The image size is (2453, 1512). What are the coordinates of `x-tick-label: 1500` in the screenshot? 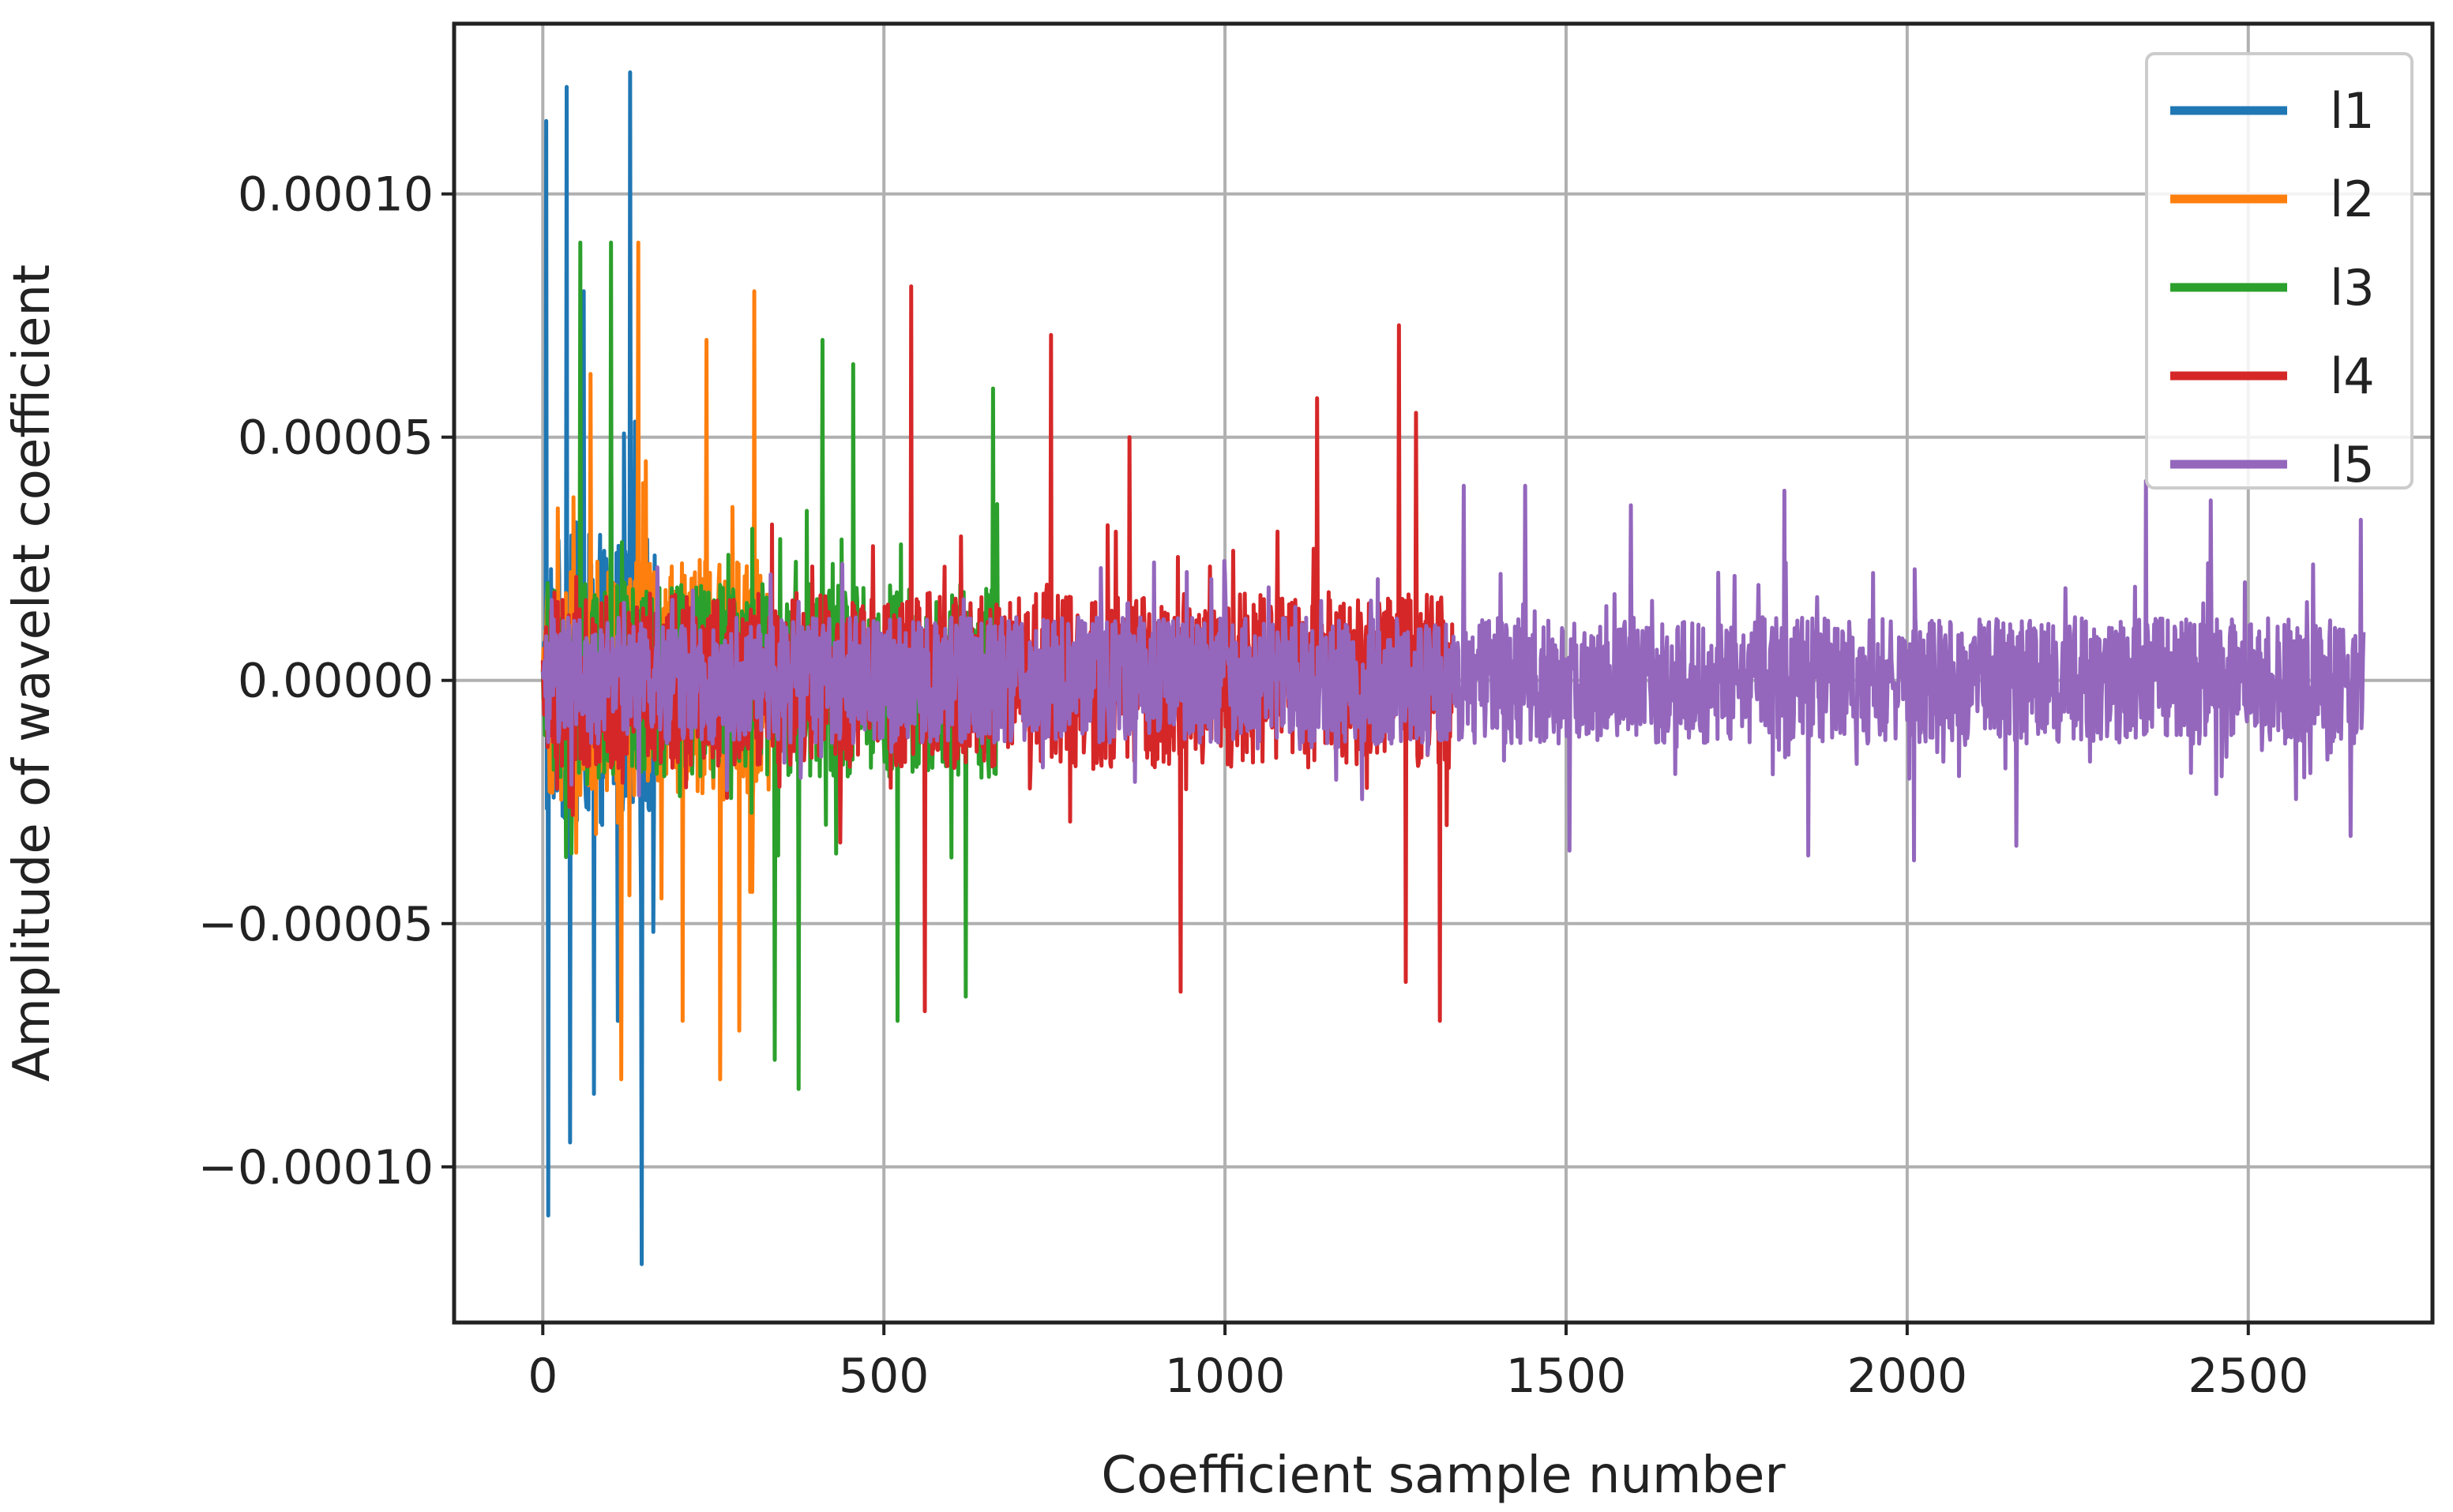 It's located at (1566, 1376).